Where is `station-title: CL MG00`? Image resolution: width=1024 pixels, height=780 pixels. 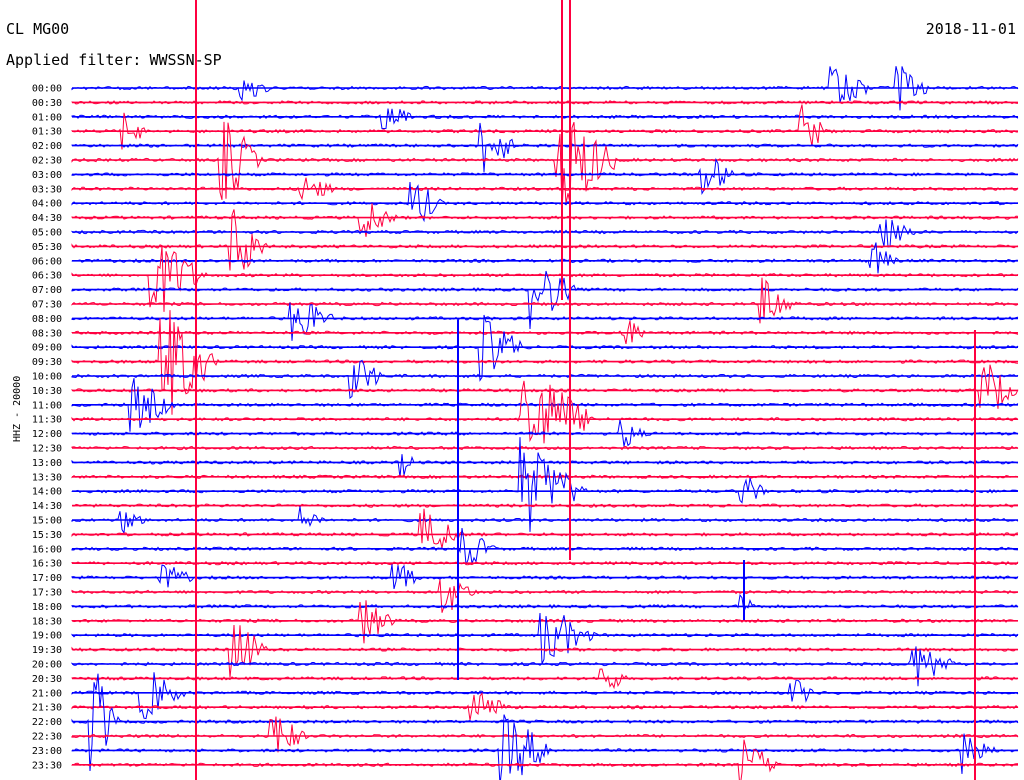
station-title: CL MG00 is located at coordinates (38, 29).